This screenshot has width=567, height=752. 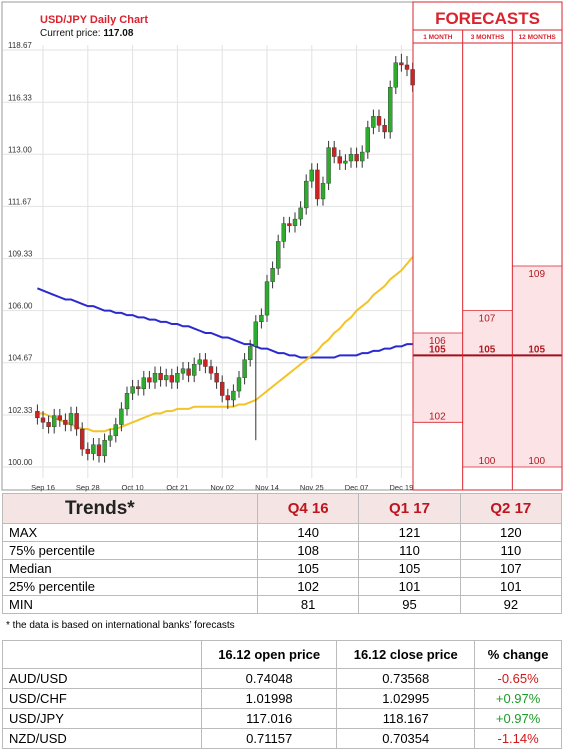 What do you see at coordinates (409, 550) in the screenshot?
I see `value-cell: 110` at bounding box center [409, 550].